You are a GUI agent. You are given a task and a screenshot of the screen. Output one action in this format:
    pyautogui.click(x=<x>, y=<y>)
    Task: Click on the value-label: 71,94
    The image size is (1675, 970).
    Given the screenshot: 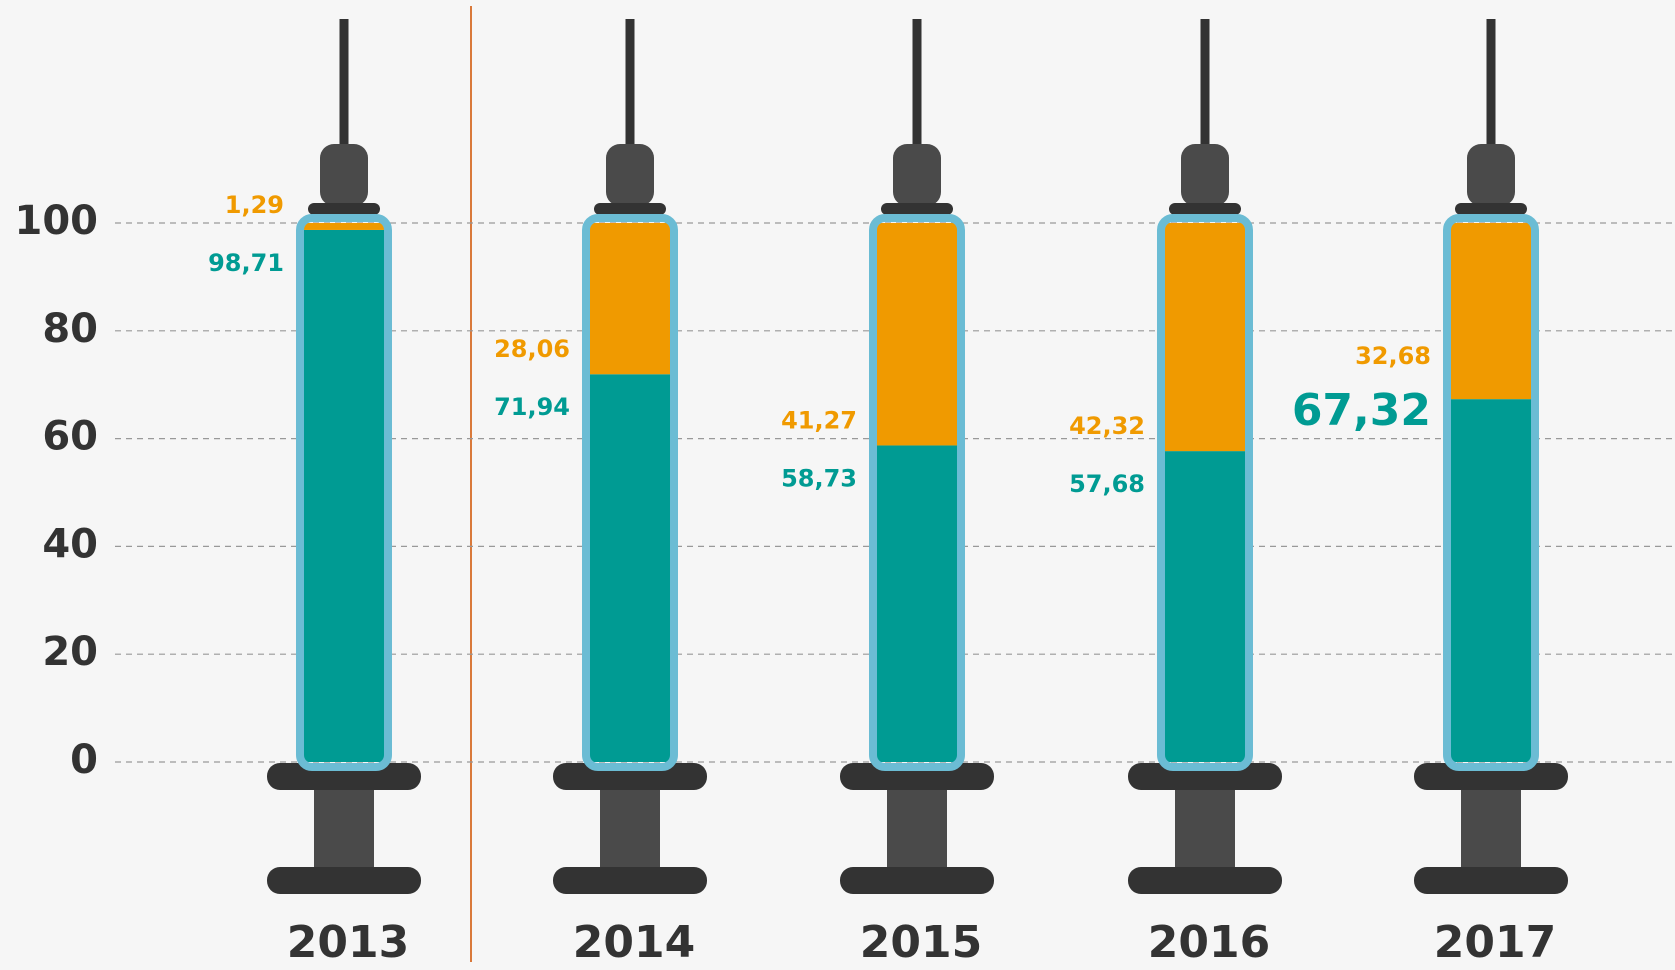 What is the action you would take?
    pyautogui.click(x=532, y=407)
    